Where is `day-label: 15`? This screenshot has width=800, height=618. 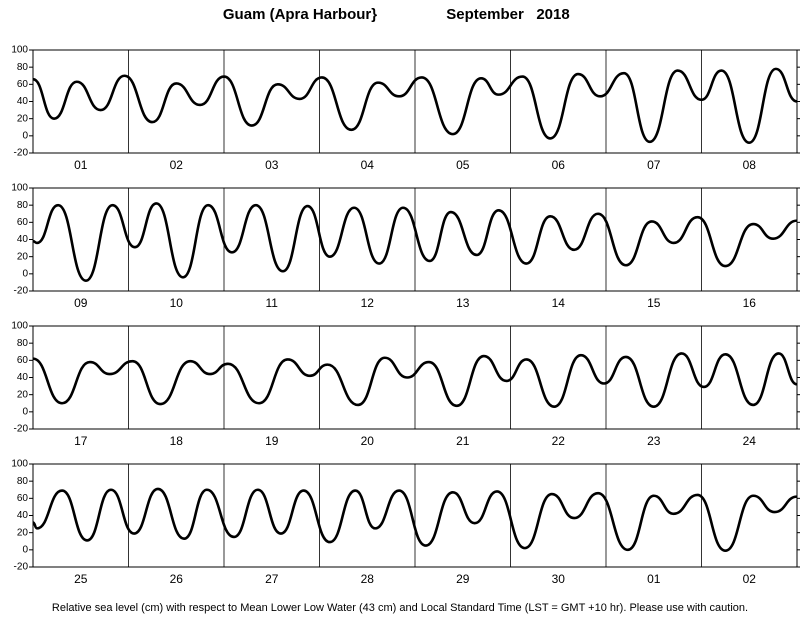 day-label: 15 is located at coordinates (654, 303).